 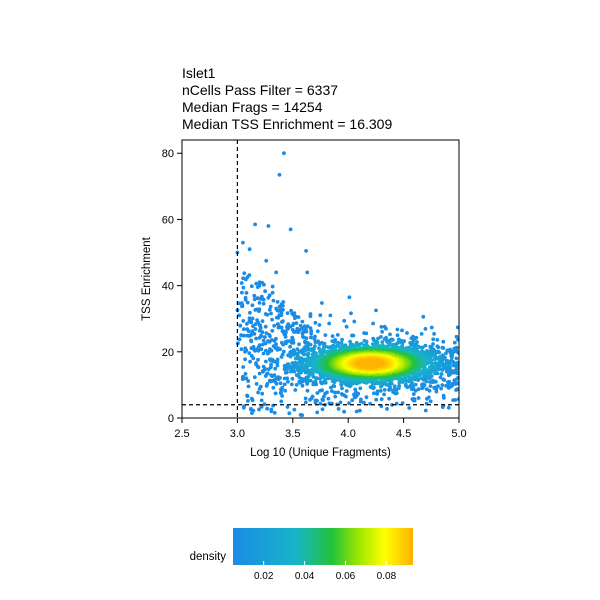 What do you see at coordinates (325, 571) in the screenshot?
I see `legend-ticks: 0.02 0.04 0.06 0.08` at bounding box center [325, 571].